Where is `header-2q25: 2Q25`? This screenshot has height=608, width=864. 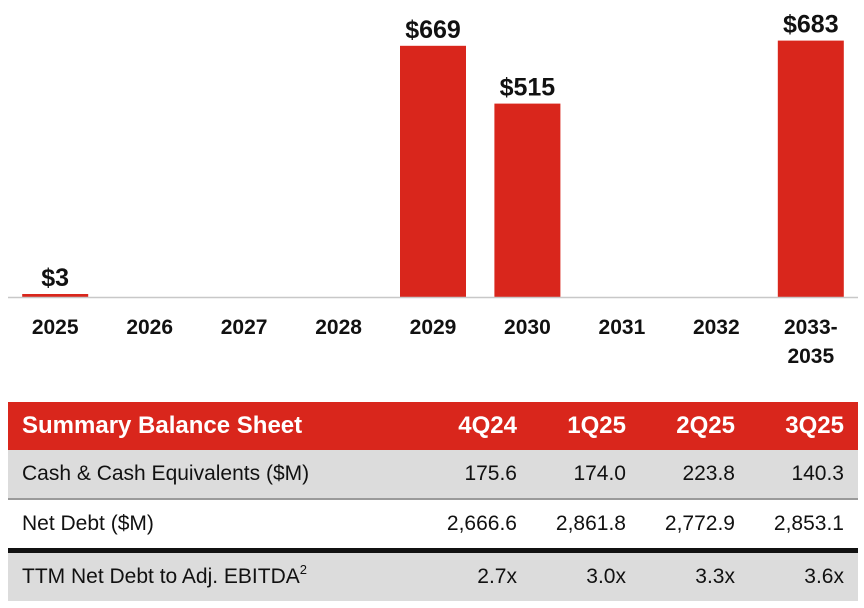
header-2q25: 2Q25 is located at coordinates (694, 426).